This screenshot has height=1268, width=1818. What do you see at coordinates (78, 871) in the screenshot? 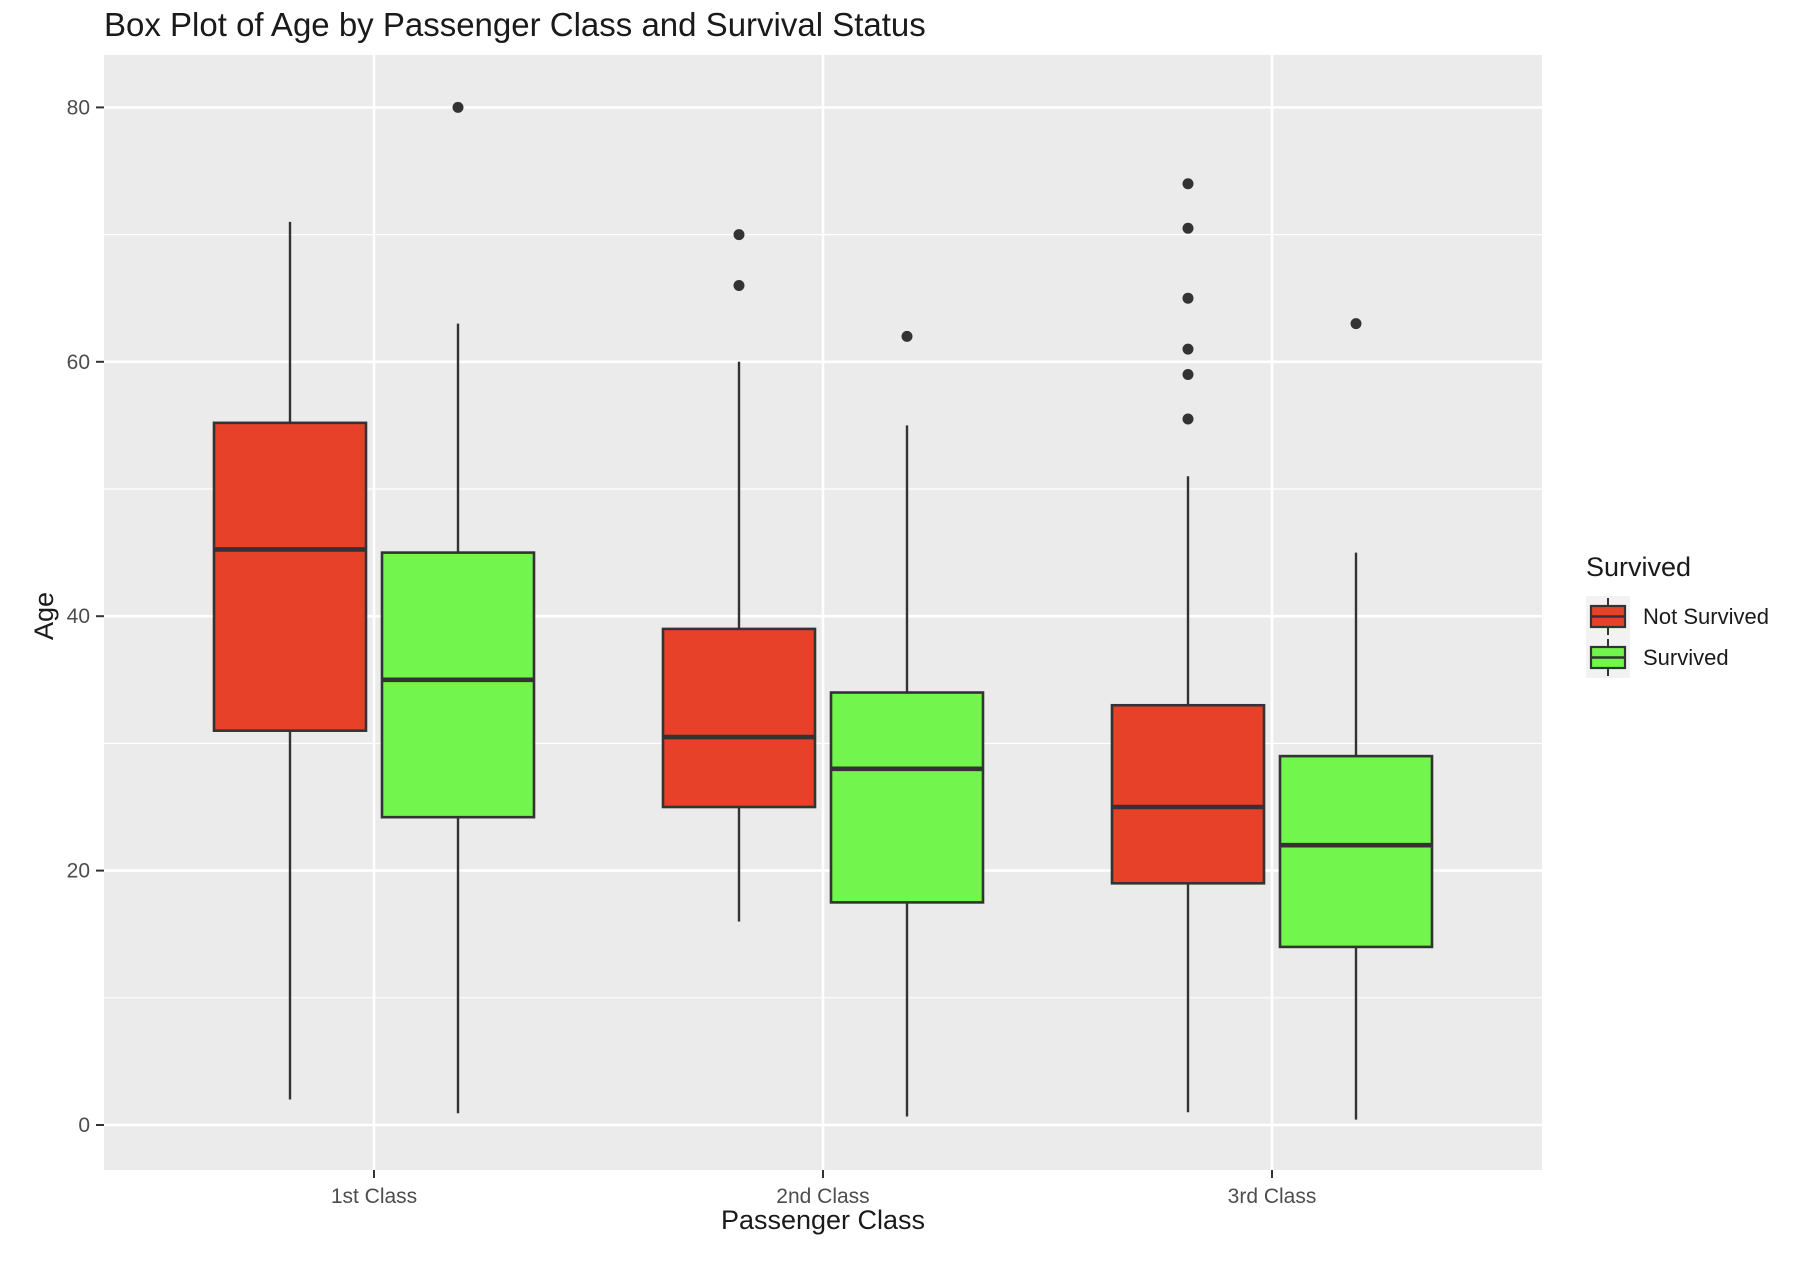
I see `y-tick-label: 20` at bounding box center [78, 871].